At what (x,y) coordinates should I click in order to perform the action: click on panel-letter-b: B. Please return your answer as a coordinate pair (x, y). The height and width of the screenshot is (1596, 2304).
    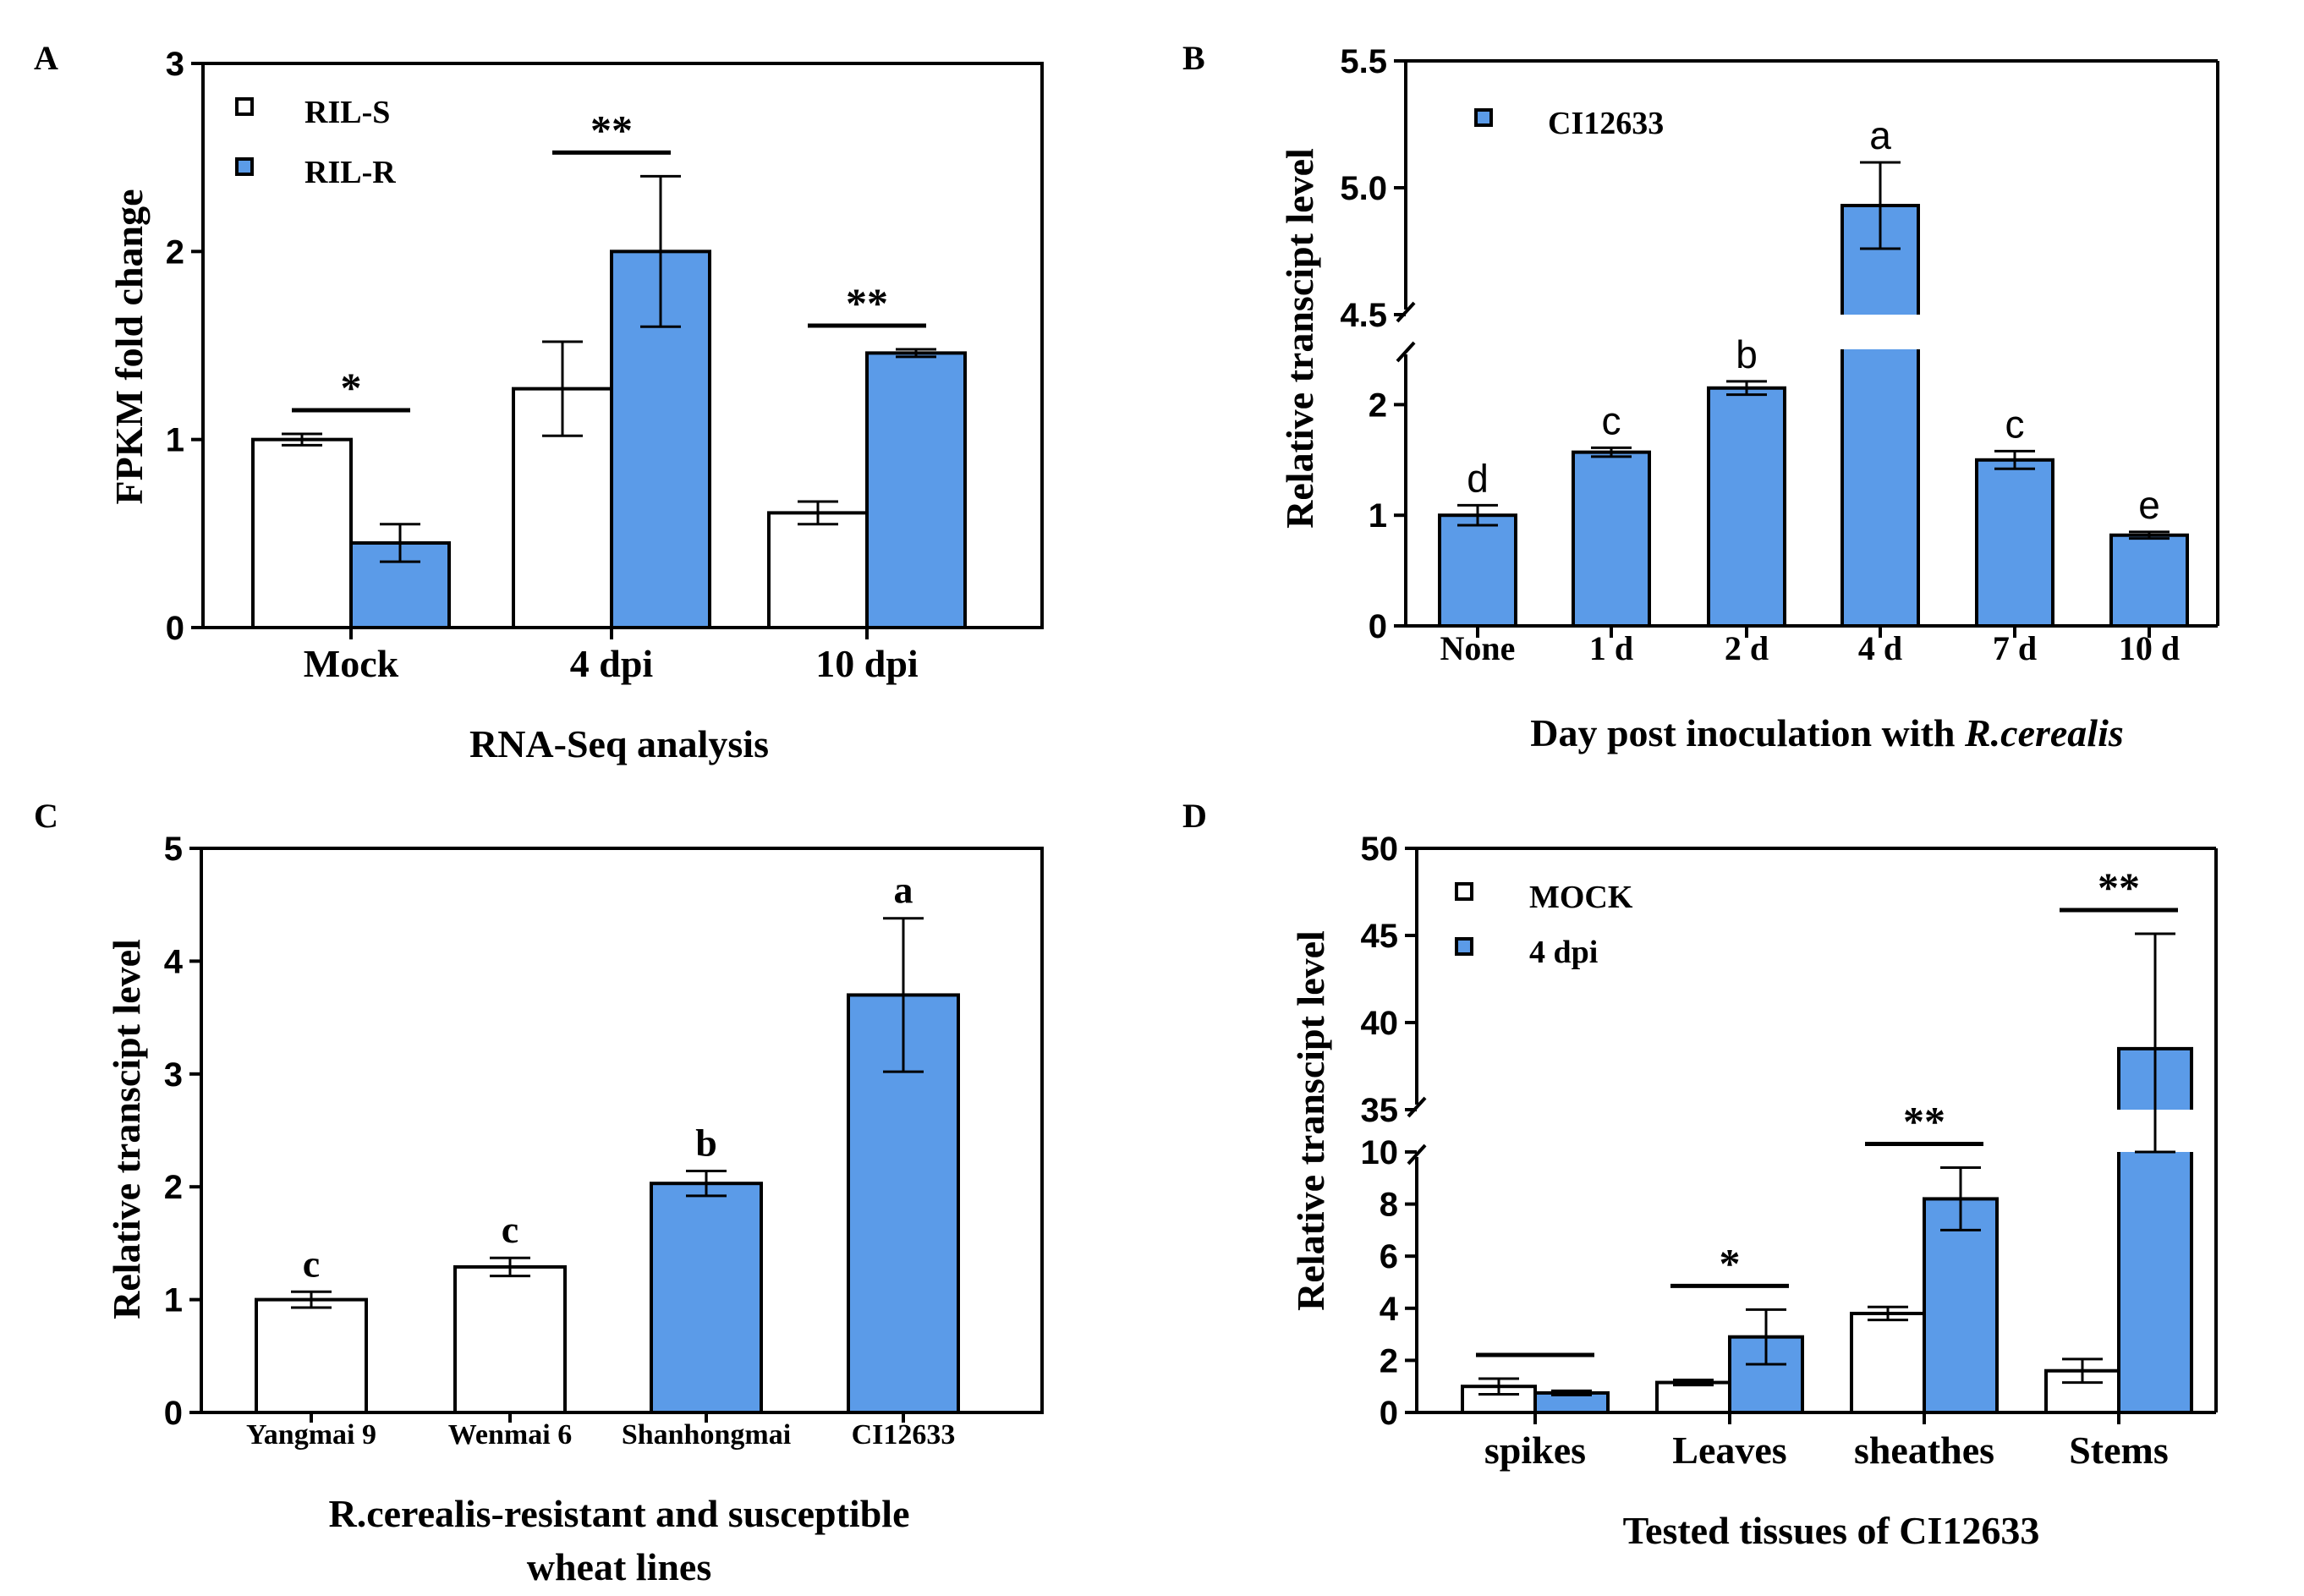
    Looking at the image, I should click on (1193, 58).